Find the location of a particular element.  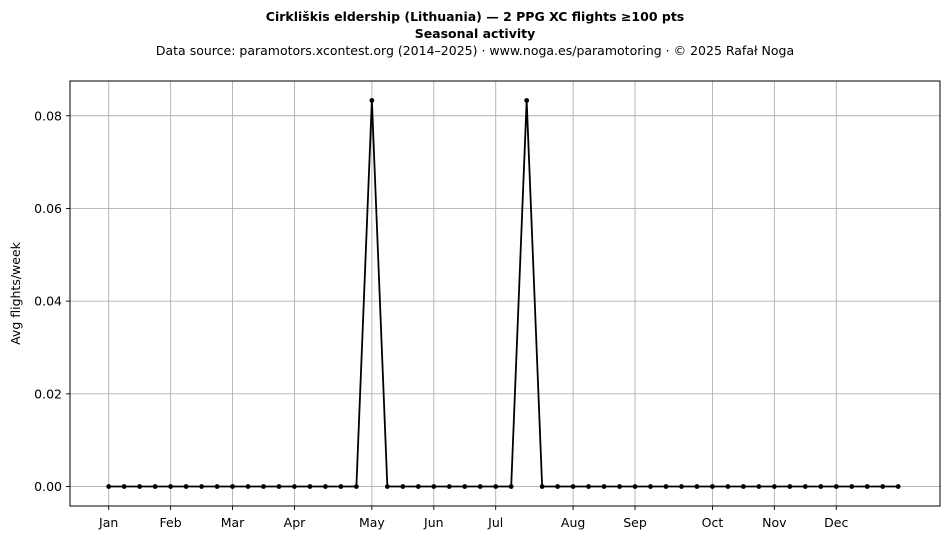

x-tick-label: Sep is located at coordinates (635, 522).